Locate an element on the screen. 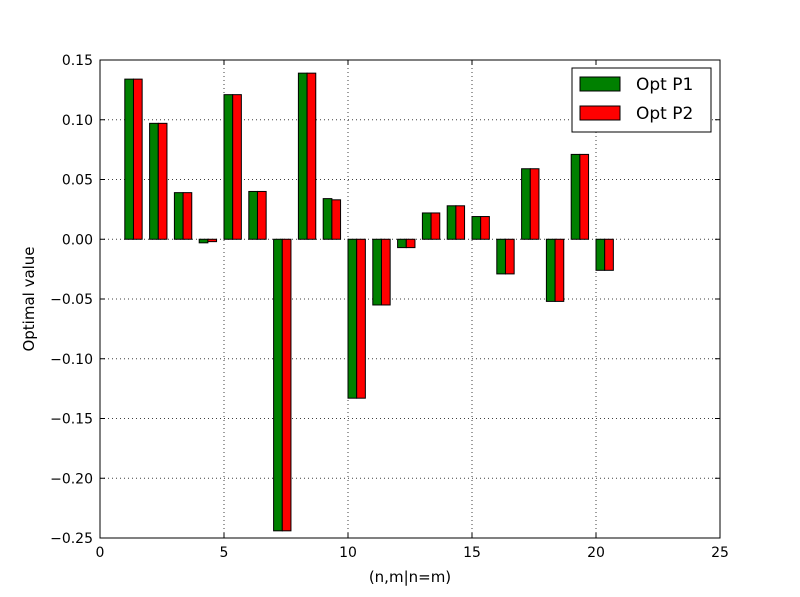  legend: Opt P1 Opt P2 is located at coordinates (641, 100).